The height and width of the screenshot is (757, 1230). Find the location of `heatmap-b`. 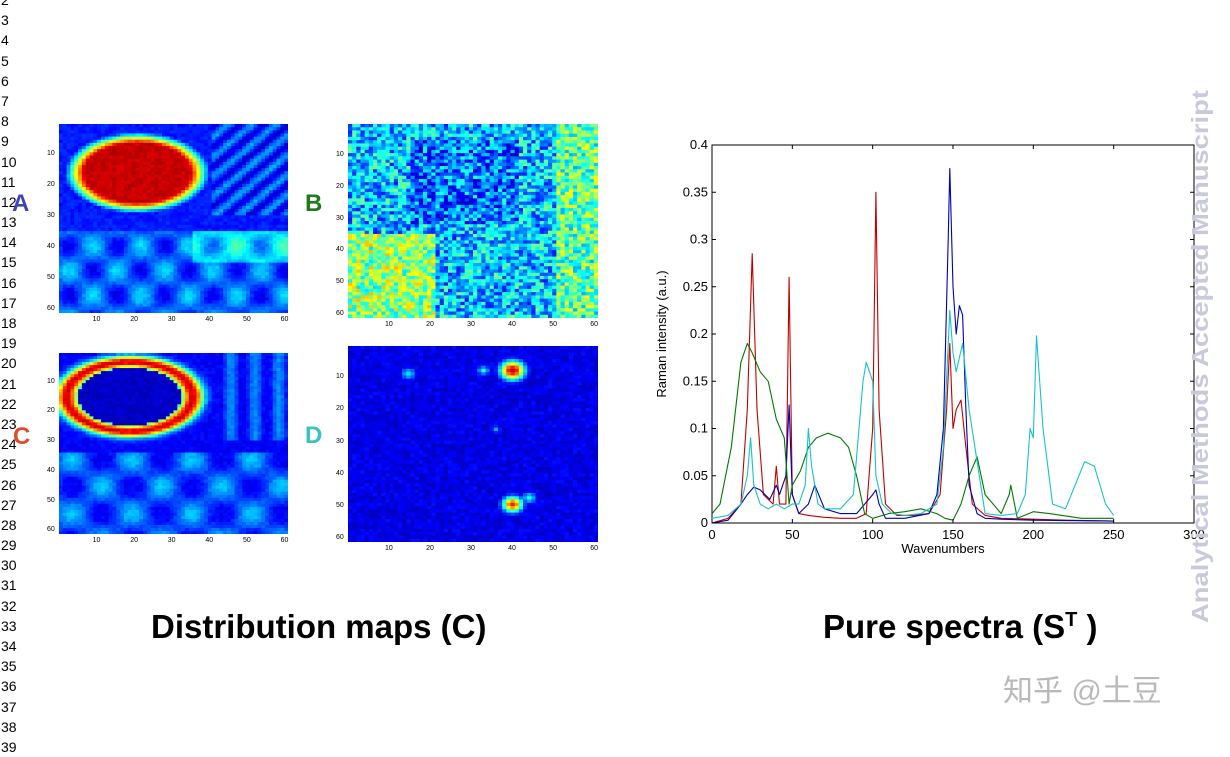

heatmap-b is located at coordinates (473, 221).